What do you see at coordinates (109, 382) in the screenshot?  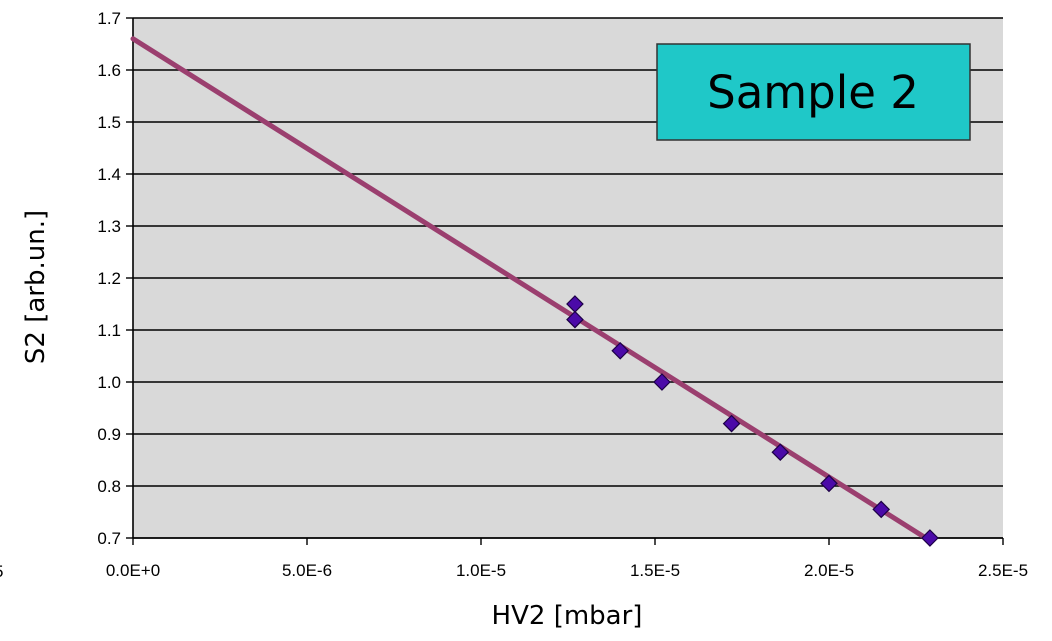 I see `y-tick-label: 1.0` at bounding box center [109, 382].